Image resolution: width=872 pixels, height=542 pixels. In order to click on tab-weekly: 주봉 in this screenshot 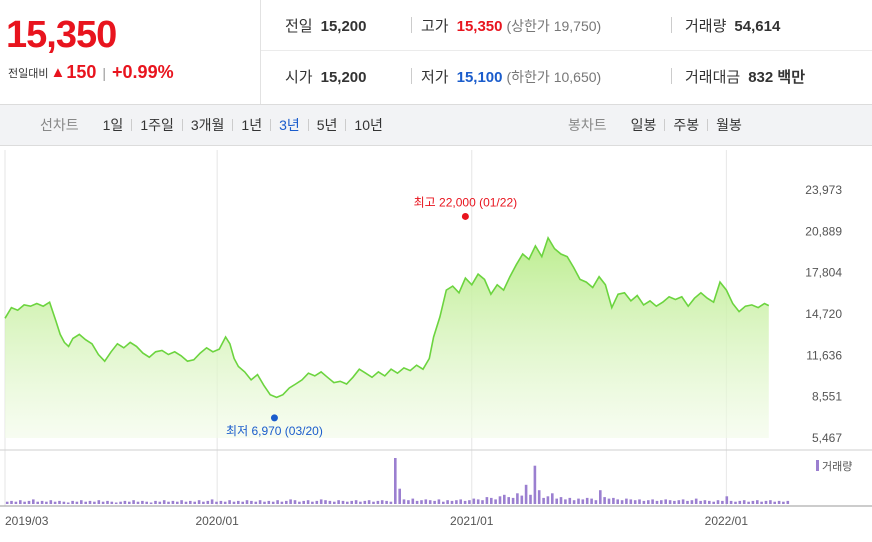, I will do `click(686, 125)`.